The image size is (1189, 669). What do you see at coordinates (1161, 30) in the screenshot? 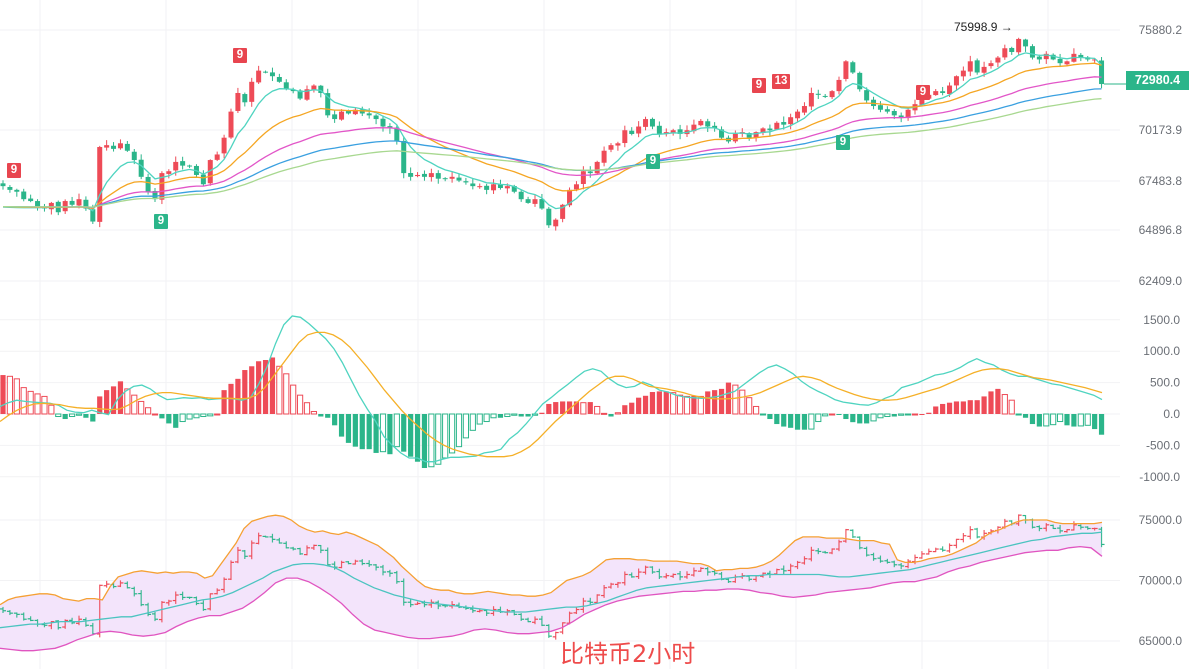
I see `price-tick-label: 75880.2` at bounding box center [1161, 30].